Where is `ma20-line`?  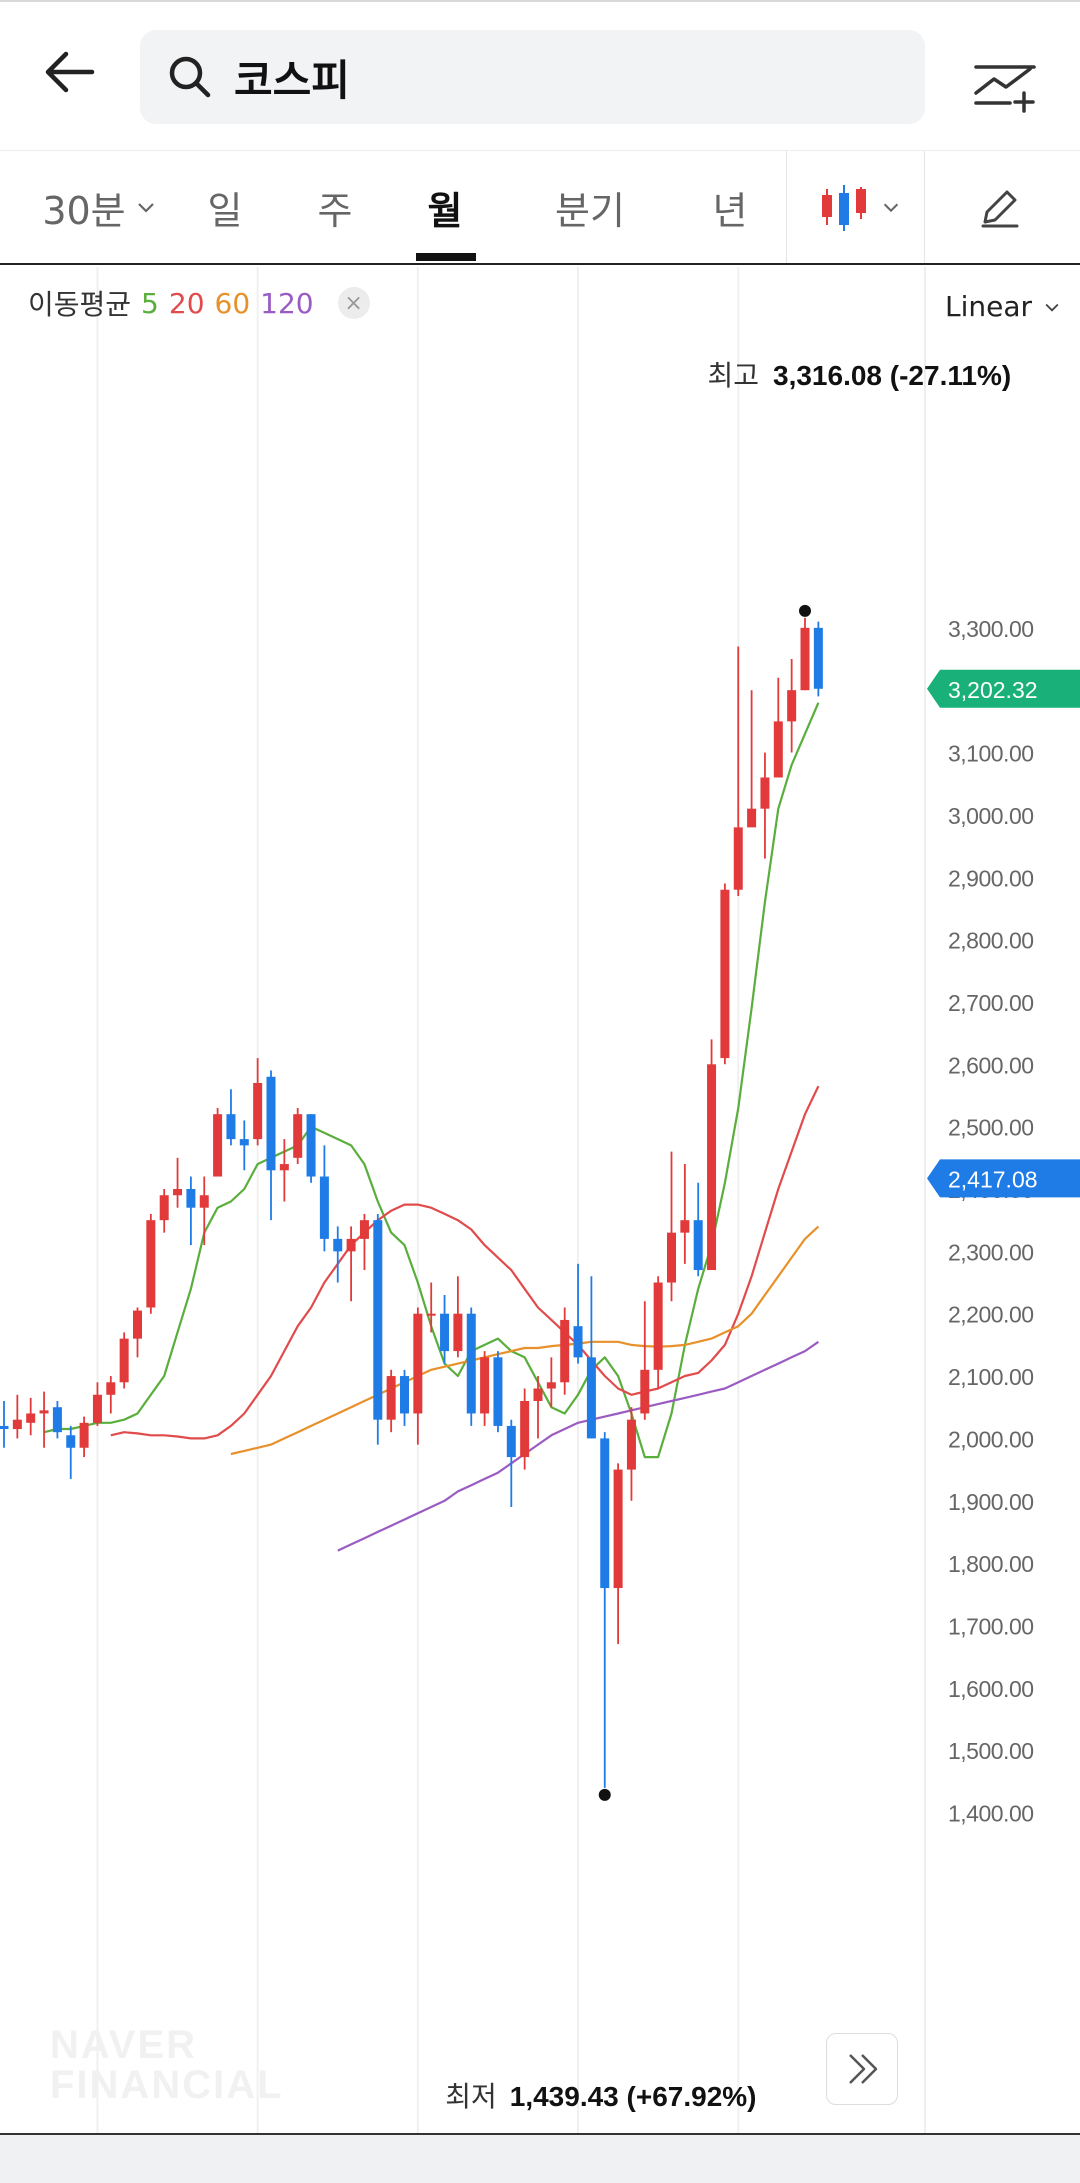
ma20-line is located at coordinates (465, 1262).